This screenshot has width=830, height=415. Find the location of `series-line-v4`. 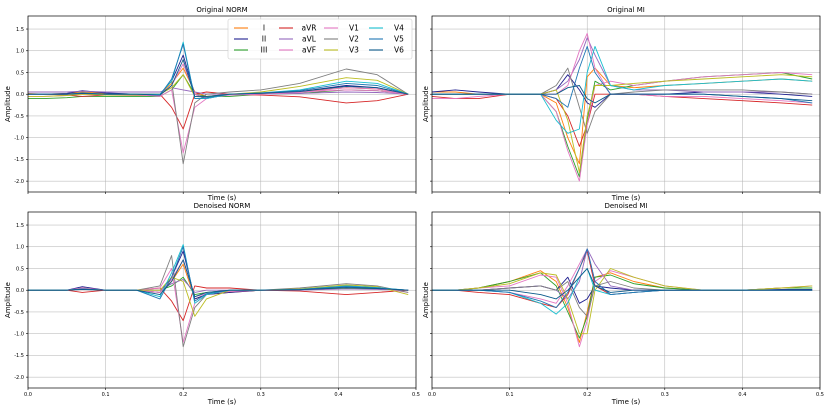

series-line-v4 is located at coordinates (622, 89).